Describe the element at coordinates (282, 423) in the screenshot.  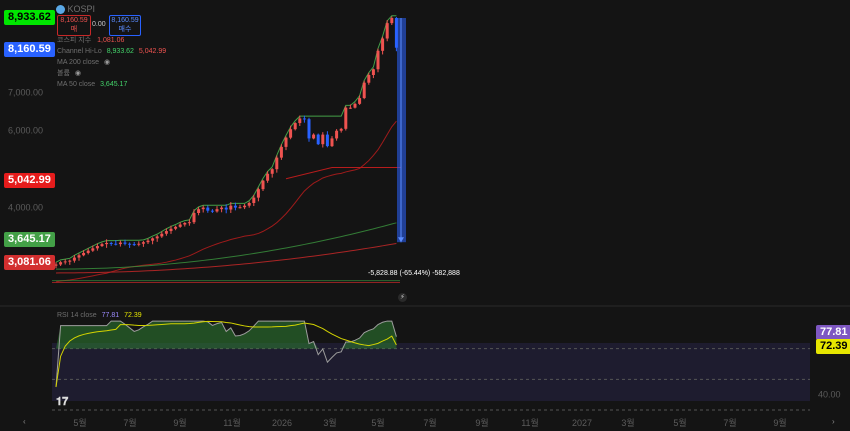
I see `x-tick-label: 2026` at that location.